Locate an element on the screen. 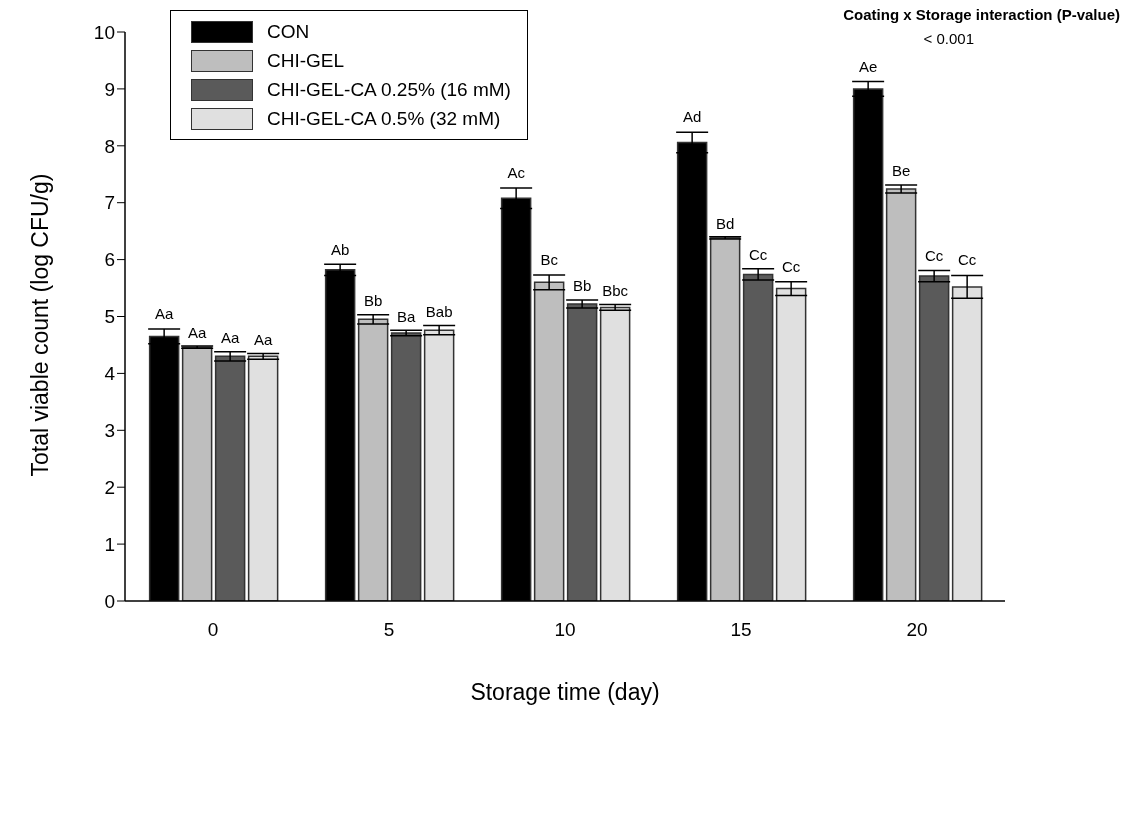  y-tick-label: 6 is located at coordinates (109, 260).